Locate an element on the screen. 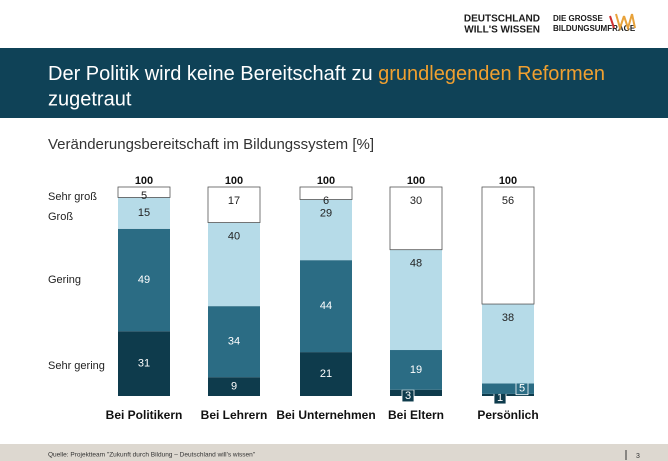 This screenshot has height=461, width=668. data-label: 21 is located at coordinates (326, 374).